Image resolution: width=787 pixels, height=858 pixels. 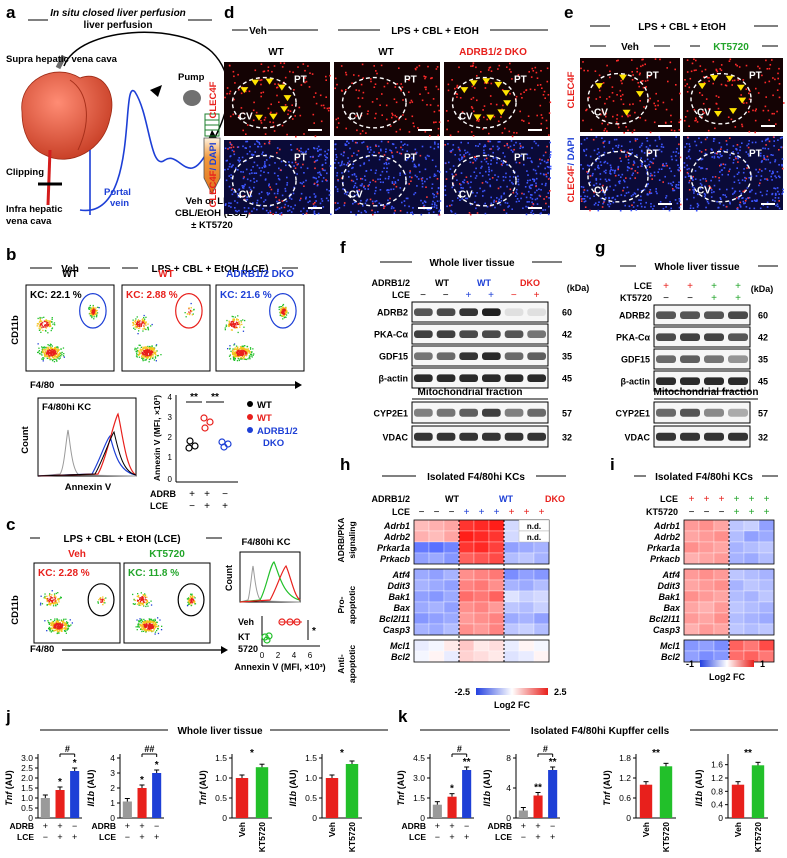 What do you see at coordinates (452, 512) in the screenshot?
I see `h-lce-value: −` at bounding box center [452, 512].